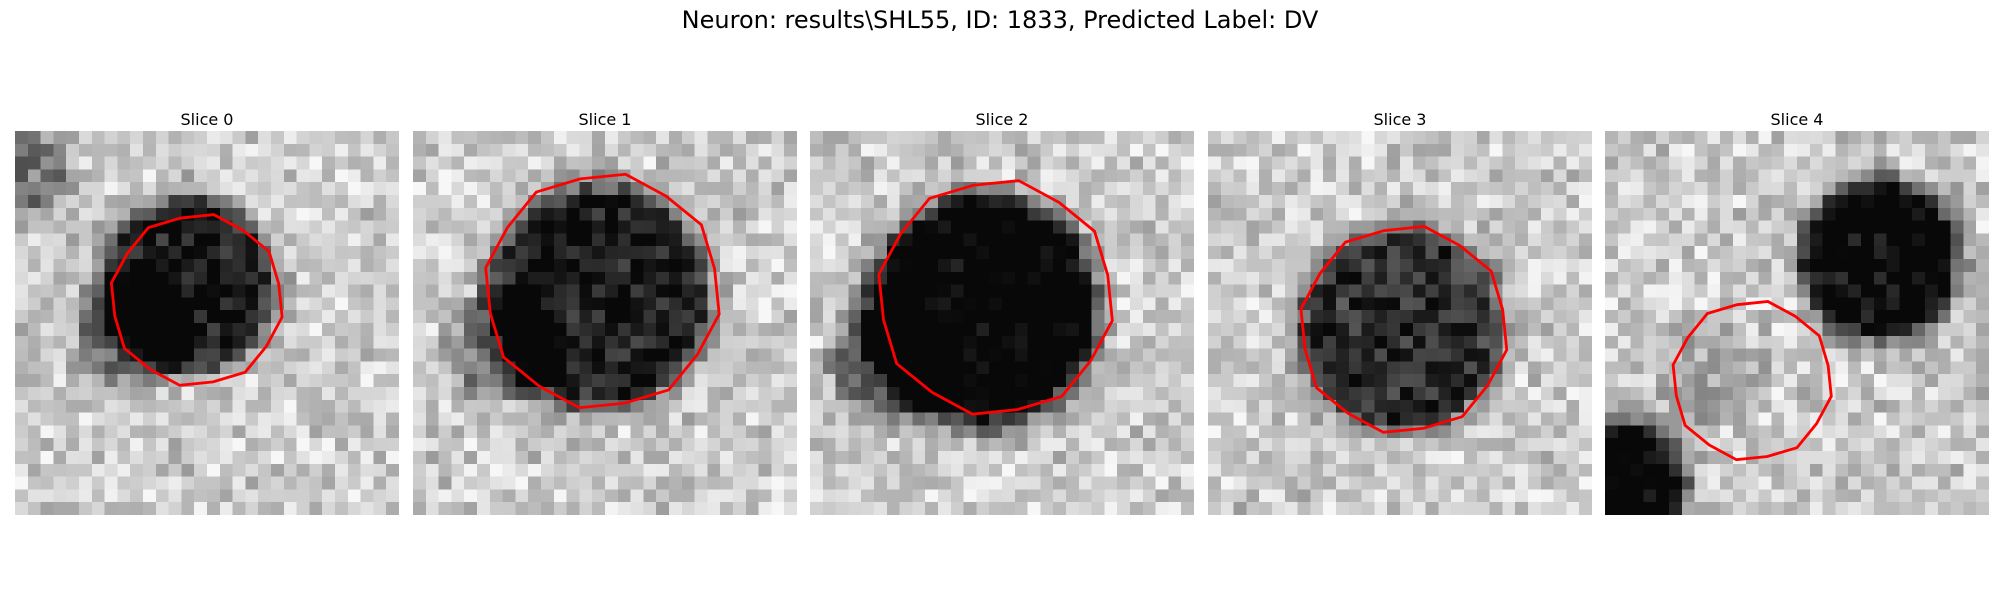  Describe the element at coordinates (1400, 119) in the screenshot. I see `slice-title: Slice 3` at that location.